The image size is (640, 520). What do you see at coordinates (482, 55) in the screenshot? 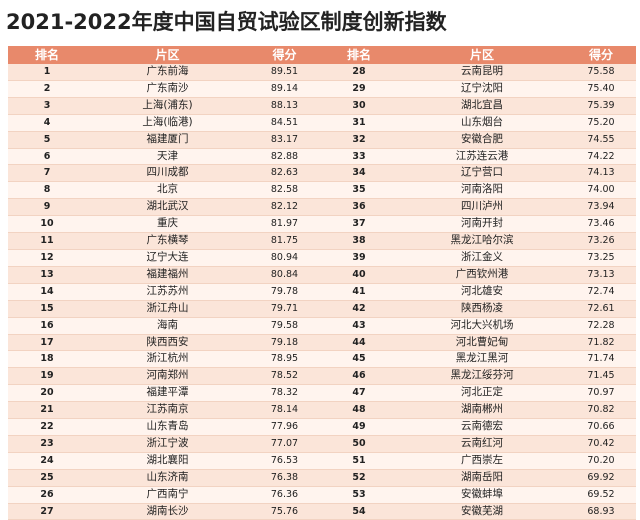
I see `header-zone-right: 片区` at bounding box center [482, 55].